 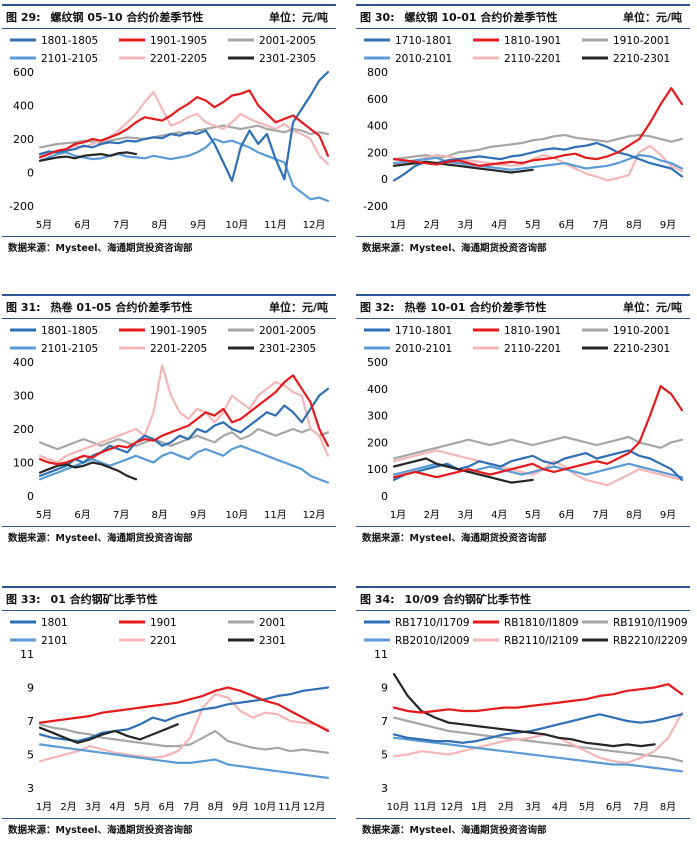 What do you see at coordinates (104, 599) in the screenshot?
I see `chart-title: 01 合约钢矿比季节性` at bounding box center [104, 599].